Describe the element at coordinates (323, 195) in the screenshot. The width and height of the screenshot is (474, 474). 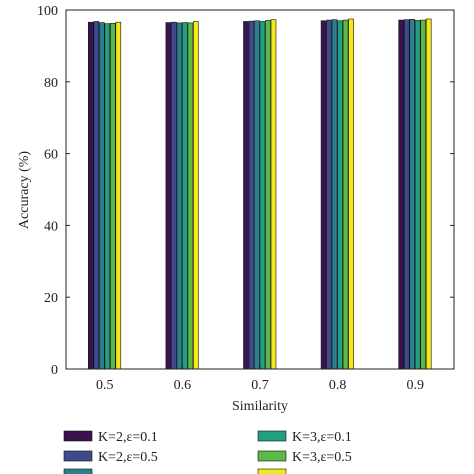
I see `bar-0.8-series-0` at that location.